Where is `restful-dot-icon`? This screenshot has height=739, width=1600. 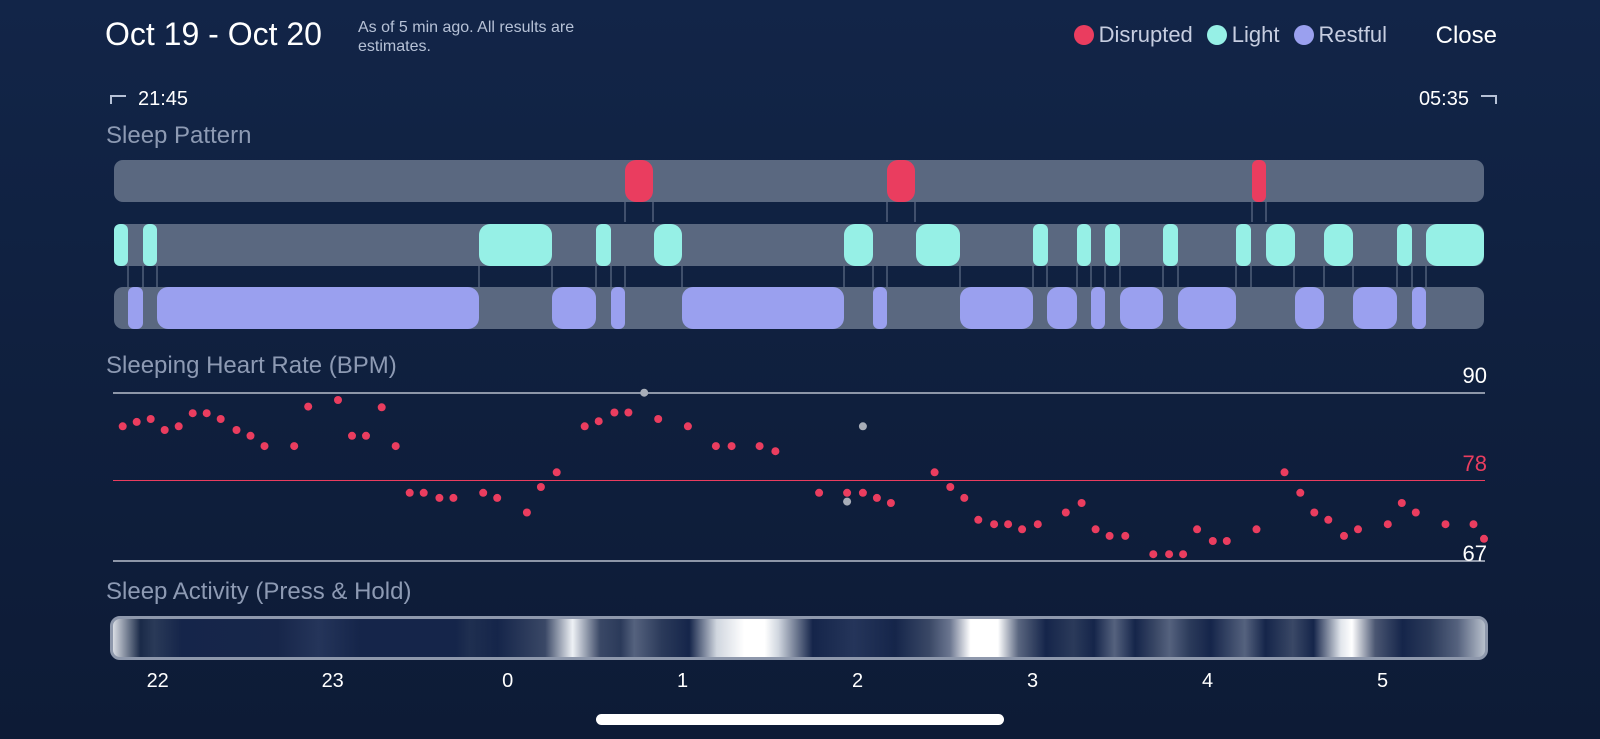
restful-dot-icon is located at coordinates (1303, 35).